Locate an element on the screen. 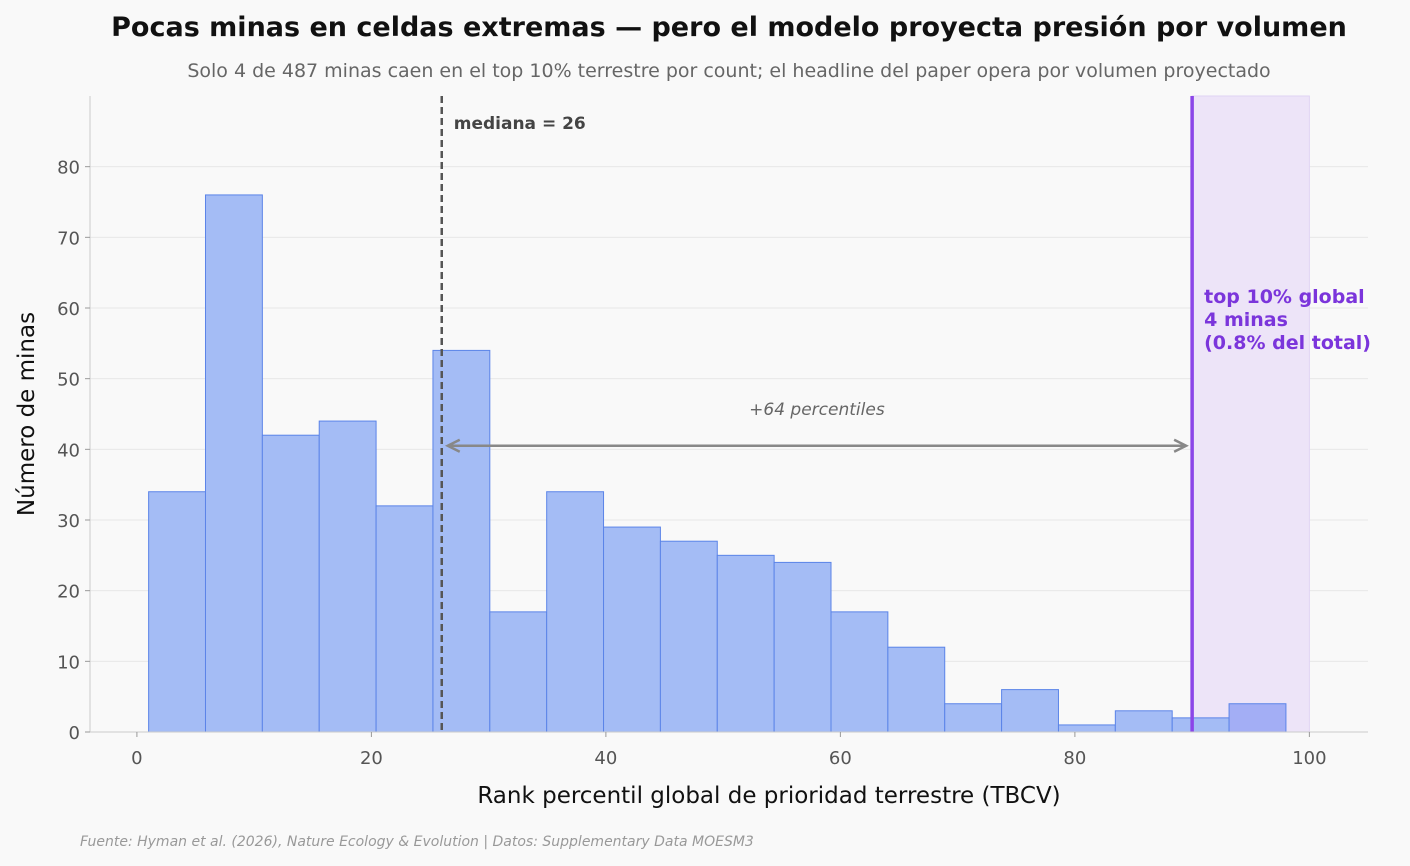 The height and width of the screenshot is (866, 1410). x-tick-label: 60 is located at coordinates (840, 758).